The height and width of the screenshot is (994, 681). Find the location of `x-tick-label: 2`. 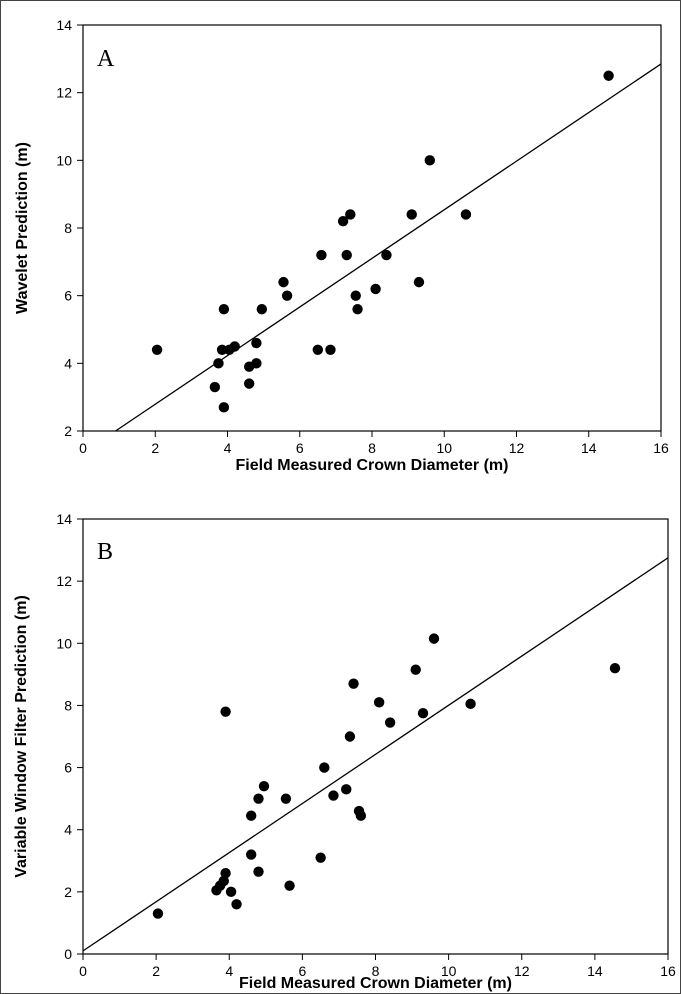

x-tick-label: 2 is located at coordinates (155, 448).